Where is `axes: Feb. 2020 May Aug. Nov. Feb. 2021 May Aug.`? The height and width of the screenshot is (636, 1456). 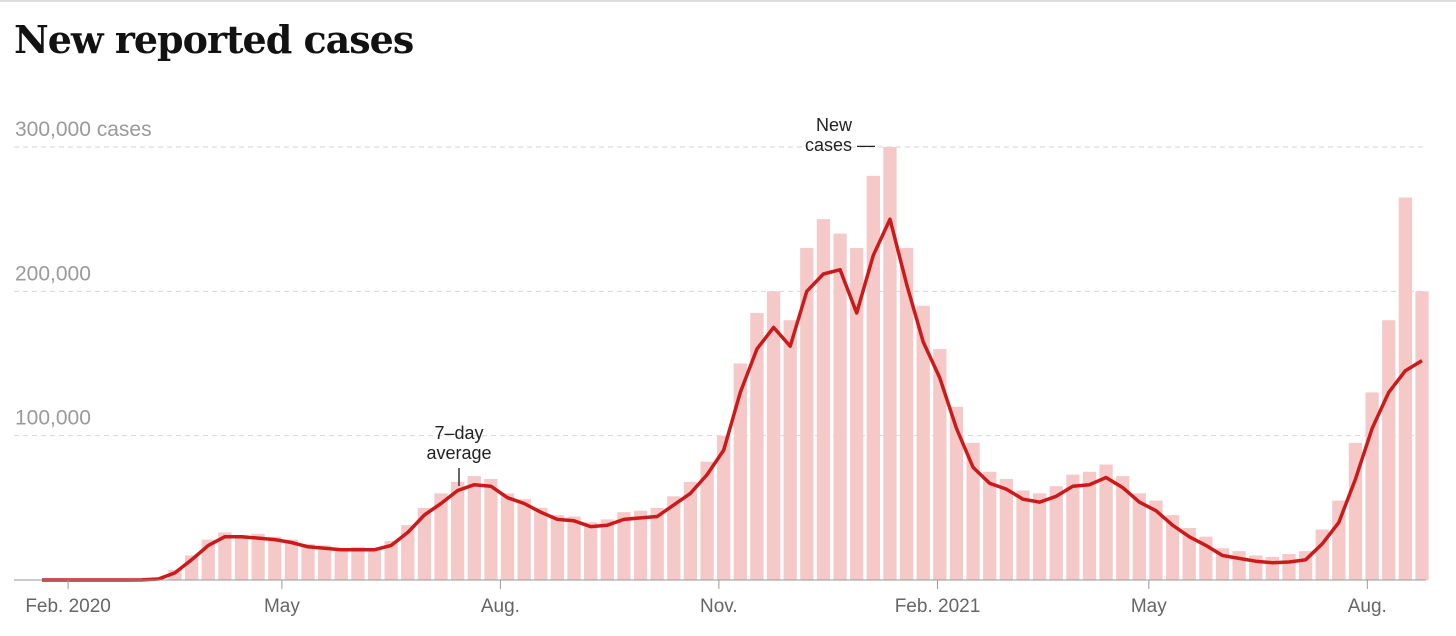 axes: Feb. 2020 May Aug. Nov. Feb. 2021 May Aug. is located at coordinates (720, 598).